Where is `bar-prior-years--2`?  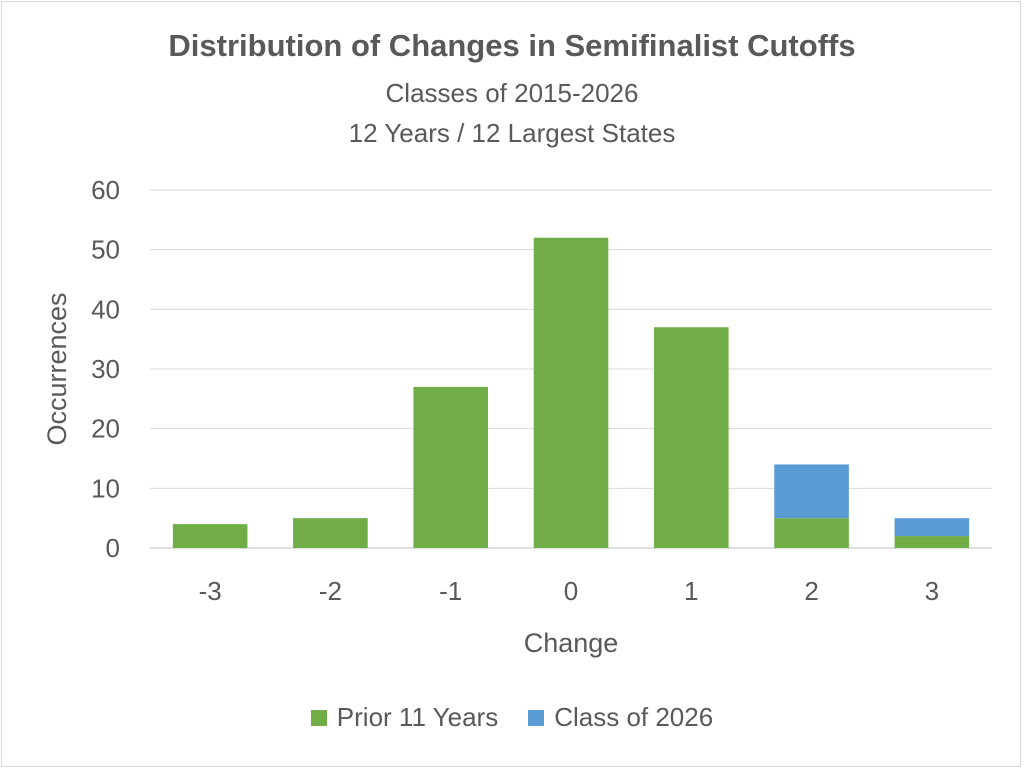
bar-prior-years--2 is located at coordinates (330, 533).